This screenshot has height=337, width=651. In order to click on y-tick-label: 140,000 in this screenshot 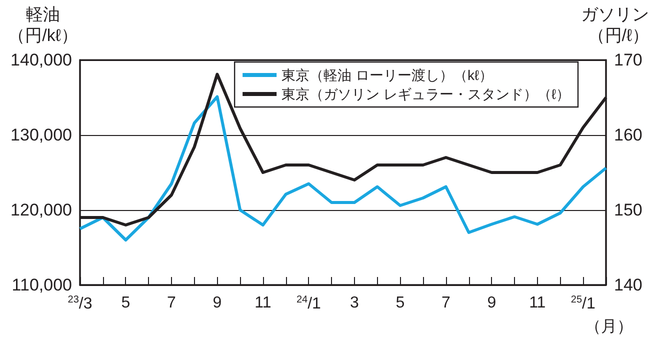, I will do `click(41, 60)`.